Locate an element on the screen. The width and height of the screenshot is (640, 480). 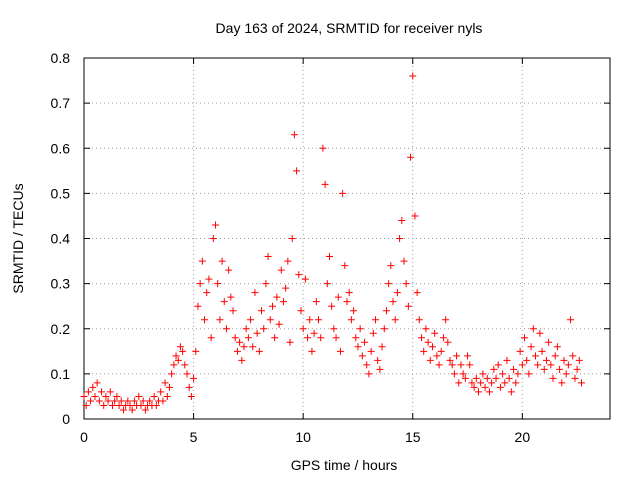
x-tick-label: 15 is located at coordinates (413, 437).